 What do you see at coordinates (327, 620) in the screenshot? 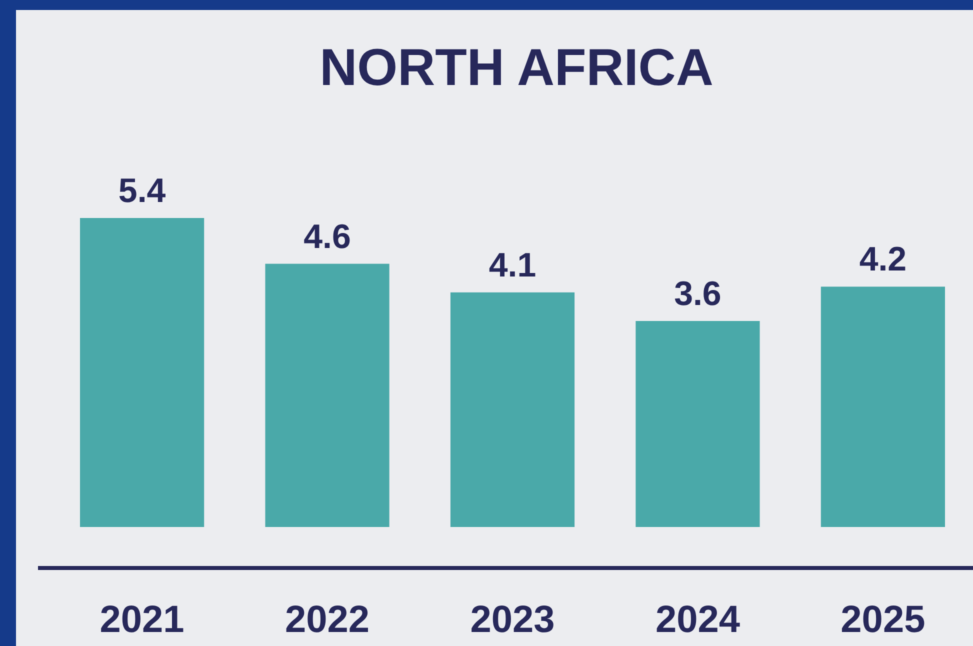
I see `x-tick-label: 2022` at bounding box center [327, 620].